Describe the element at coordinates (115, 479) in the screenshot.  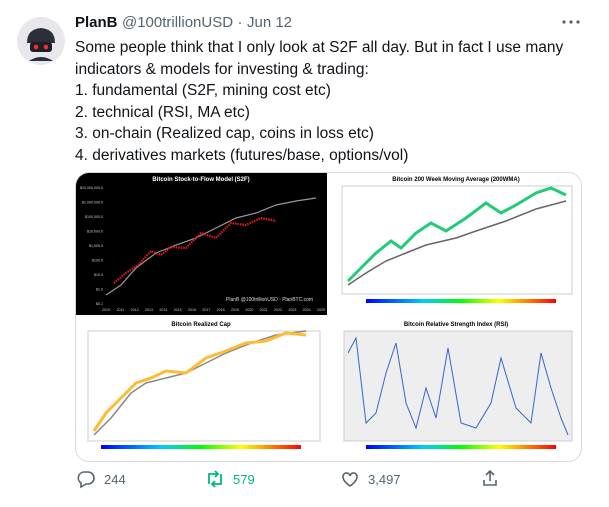
I see `reply-count: 244` at that location.